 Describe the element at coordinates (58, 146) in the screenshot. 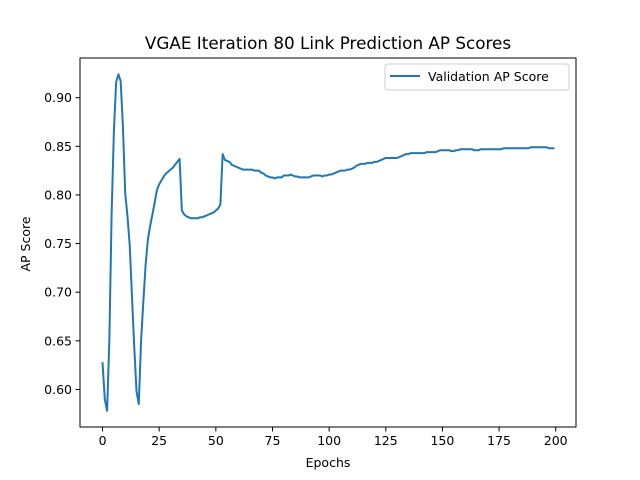

I see `y-tick-label: 0.85` at that location.